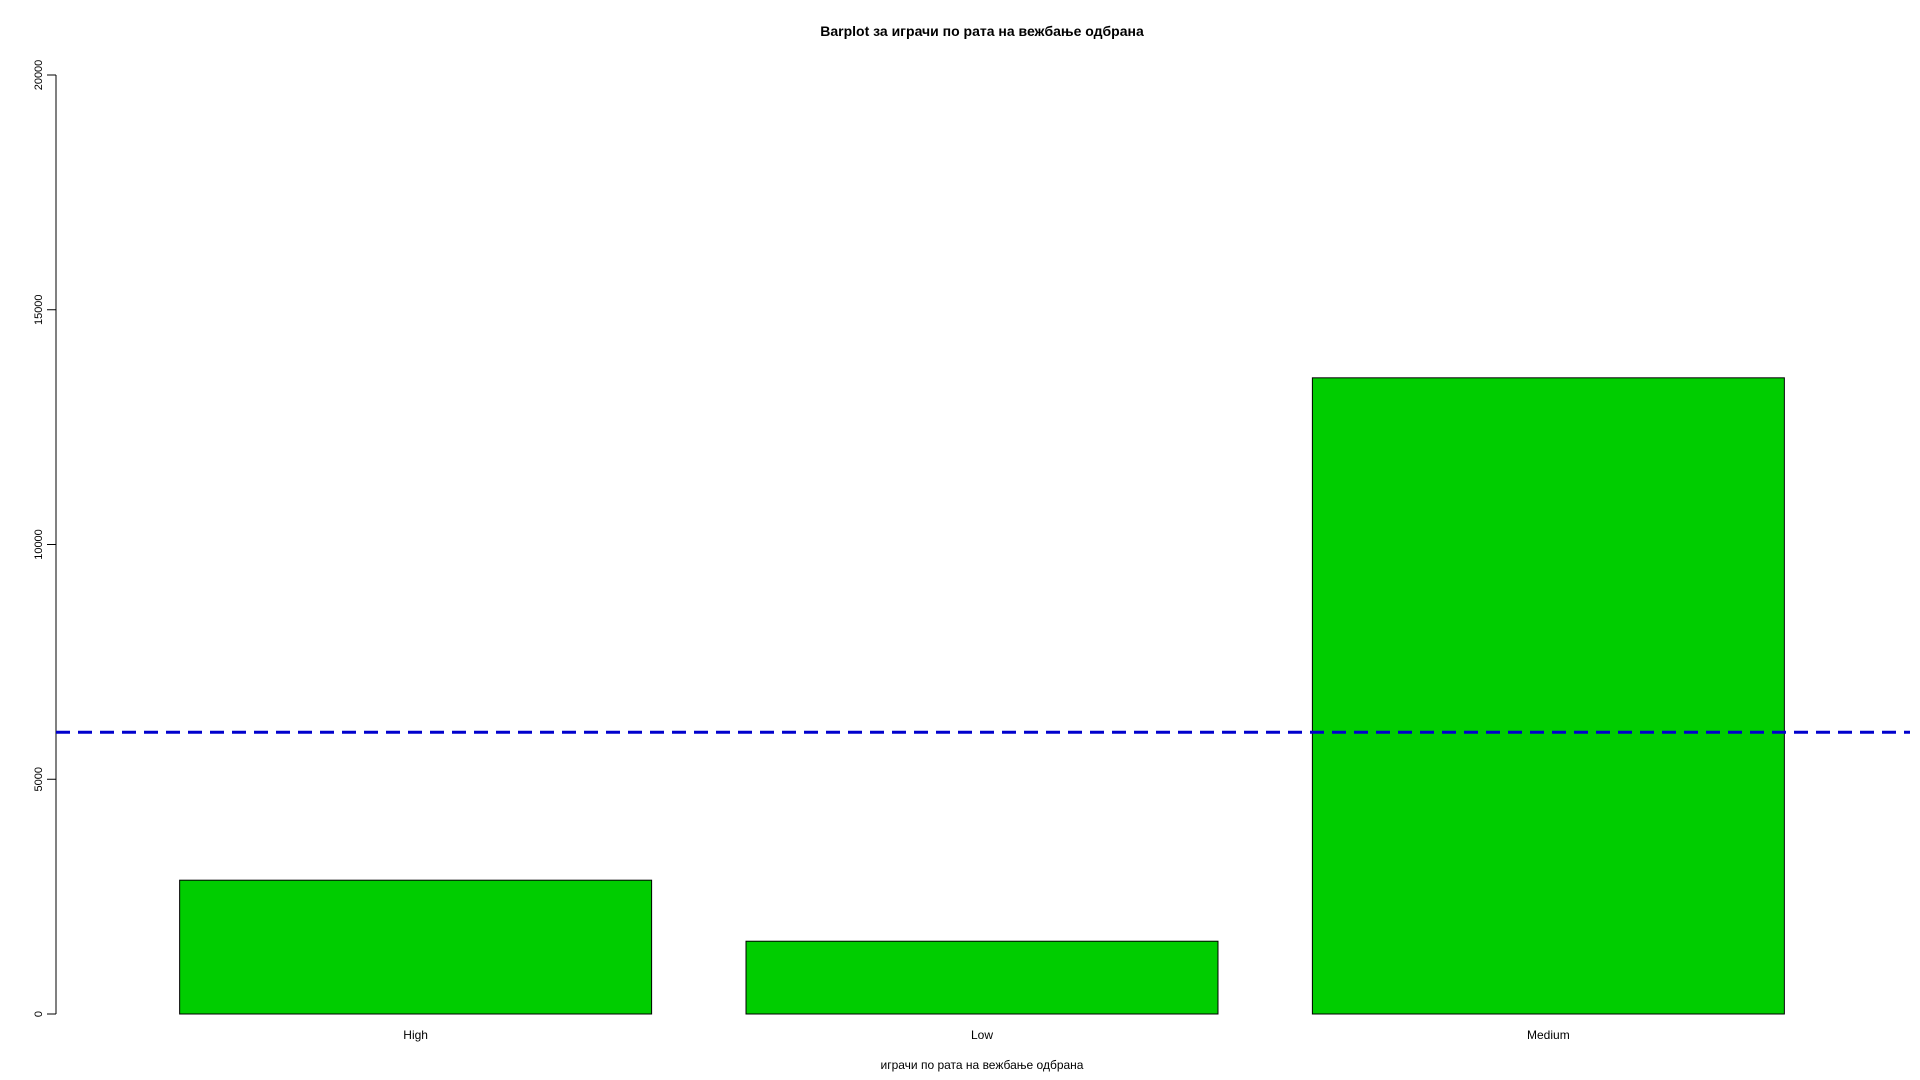 The width and height of the screenshot is (1920, 1080). Describe the element at coordinates (982, 1035) in the screenshot. I see `x-tick-label: Low` at that location.